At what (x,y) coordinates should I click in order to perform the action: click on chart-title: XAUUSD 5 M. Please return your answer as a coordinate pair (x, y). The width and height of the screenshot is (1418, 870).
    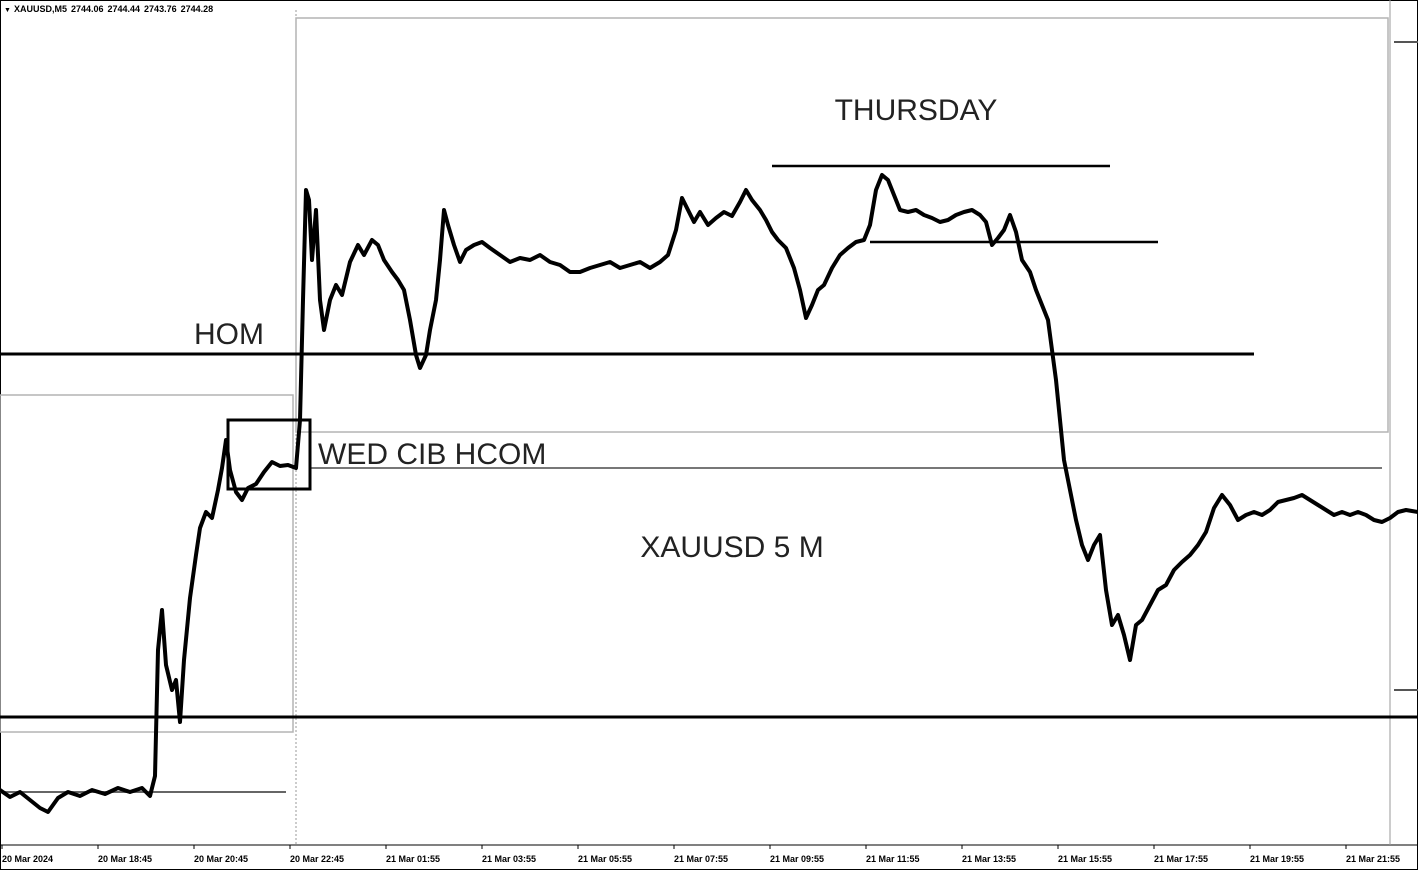
    Looking at the image, I should click on (731, 547).